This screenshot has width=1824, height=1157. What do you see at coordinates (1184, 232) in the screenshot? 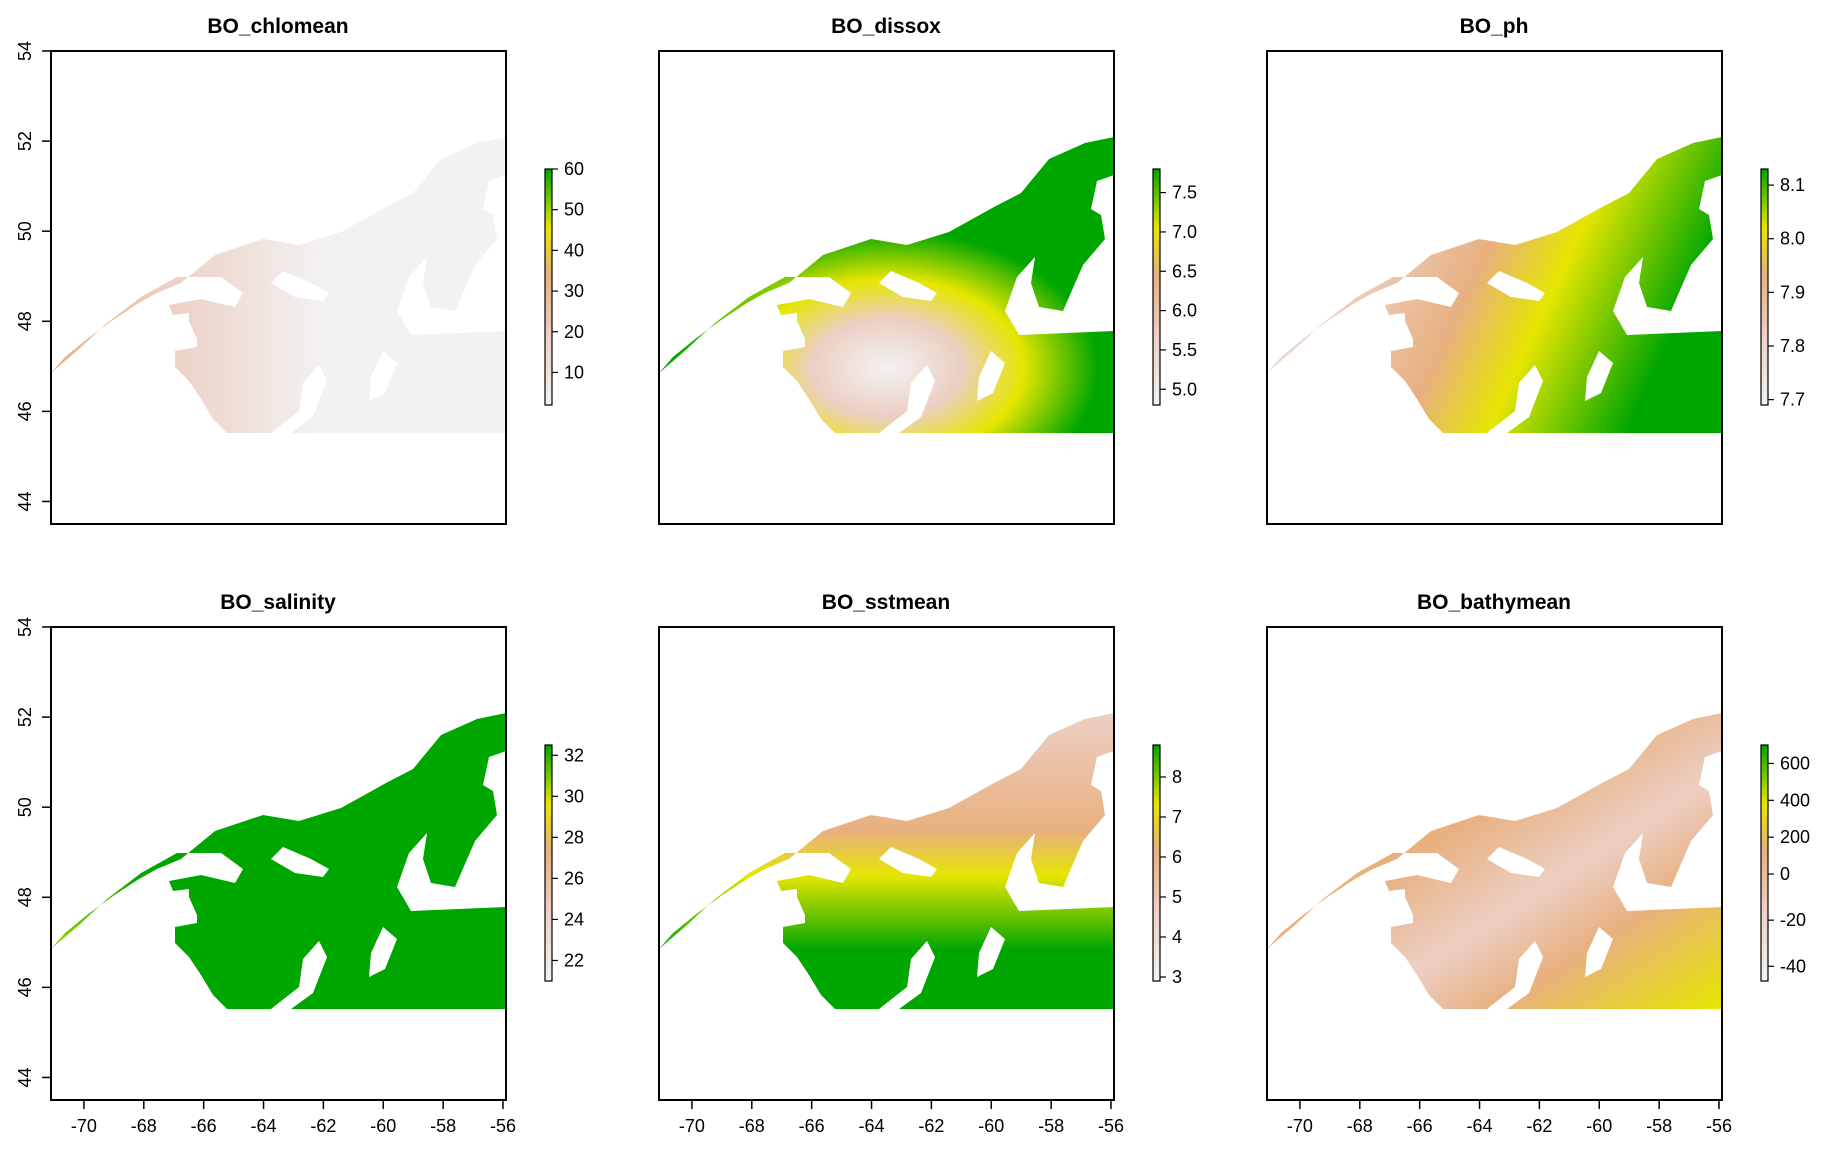
I see `legend-tick-label: 7.0` at bounding box center [1184, 232].